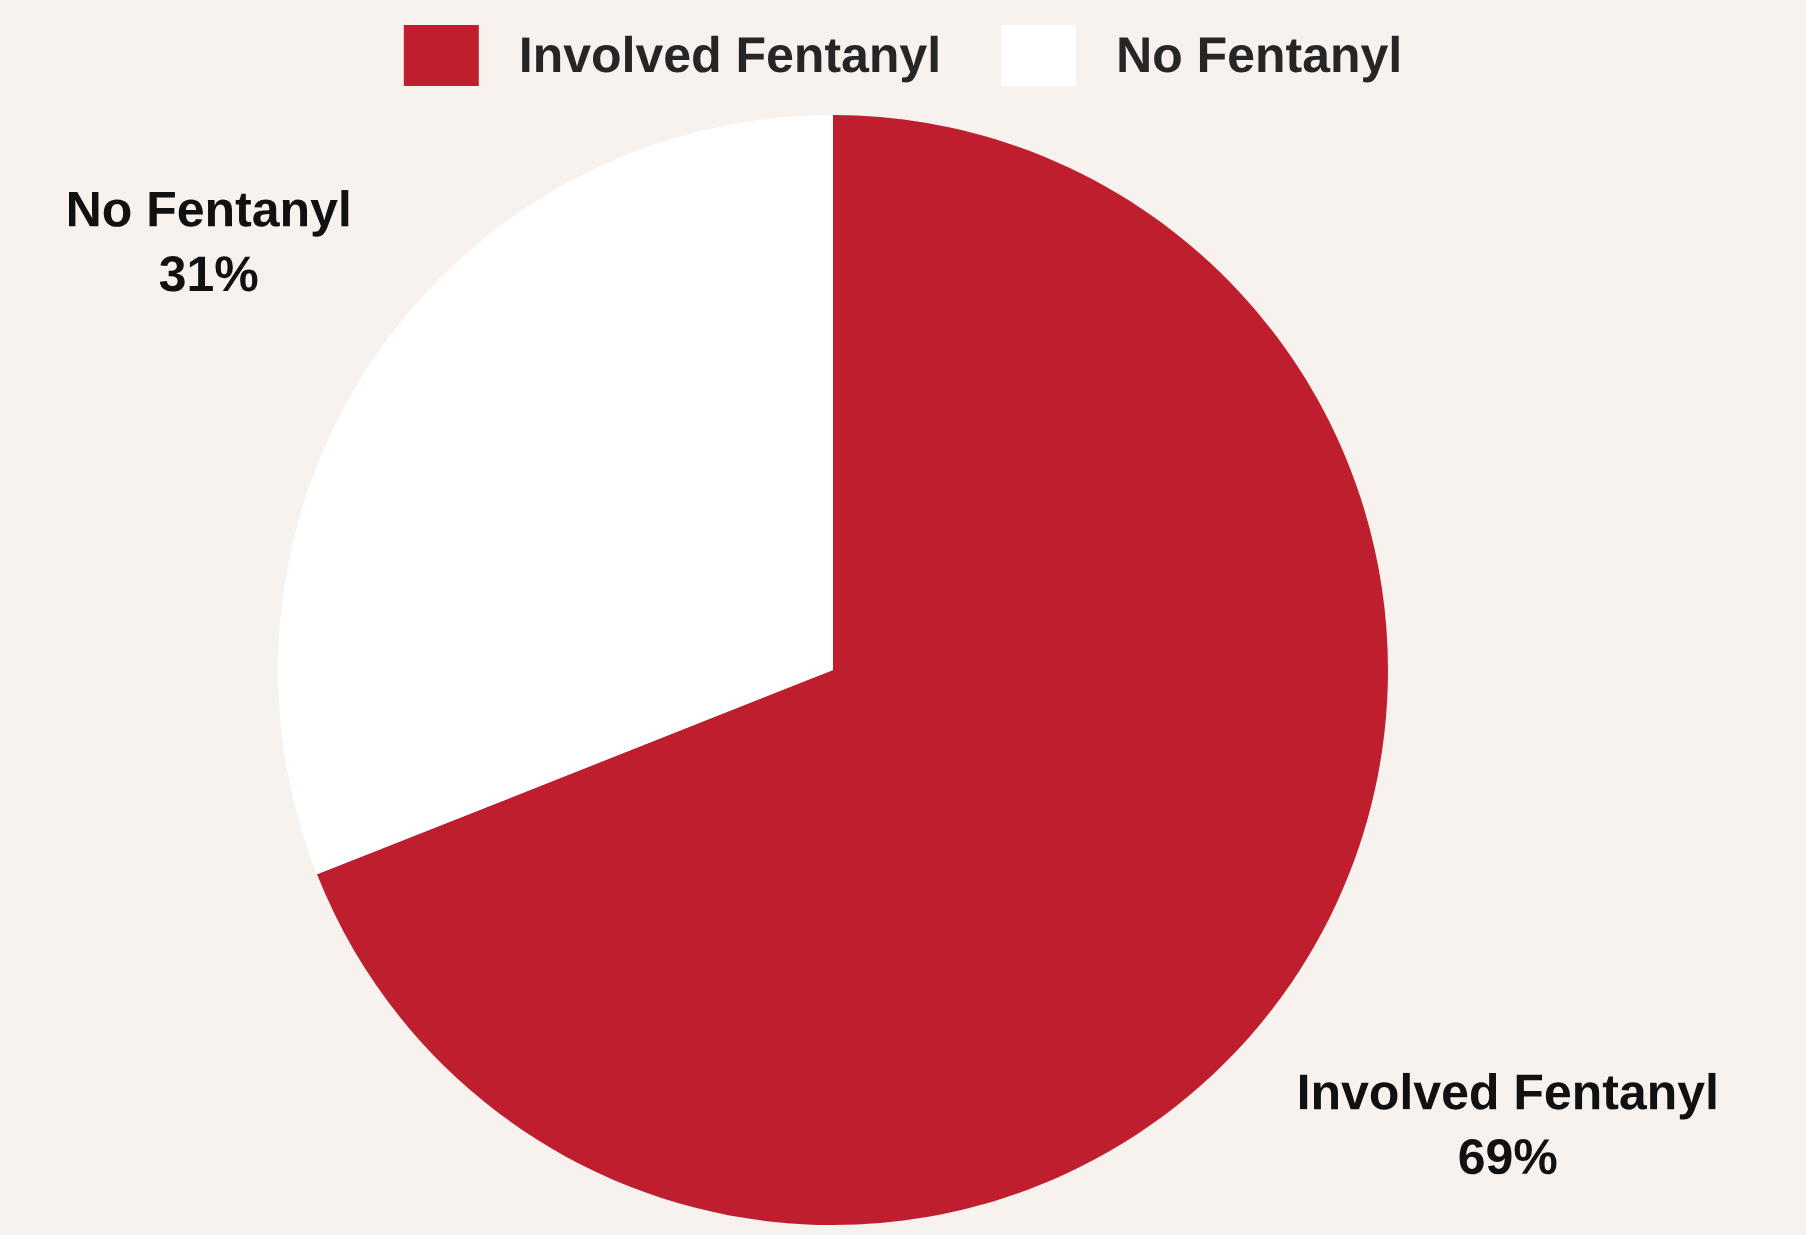 The height and width of the screenshot is (1235, 1806). What do you see at coordinates (1507, 1096) in the screenshot?
I see `slice-label: Involved Fentanyl` at bounding box center [1507, 1096].